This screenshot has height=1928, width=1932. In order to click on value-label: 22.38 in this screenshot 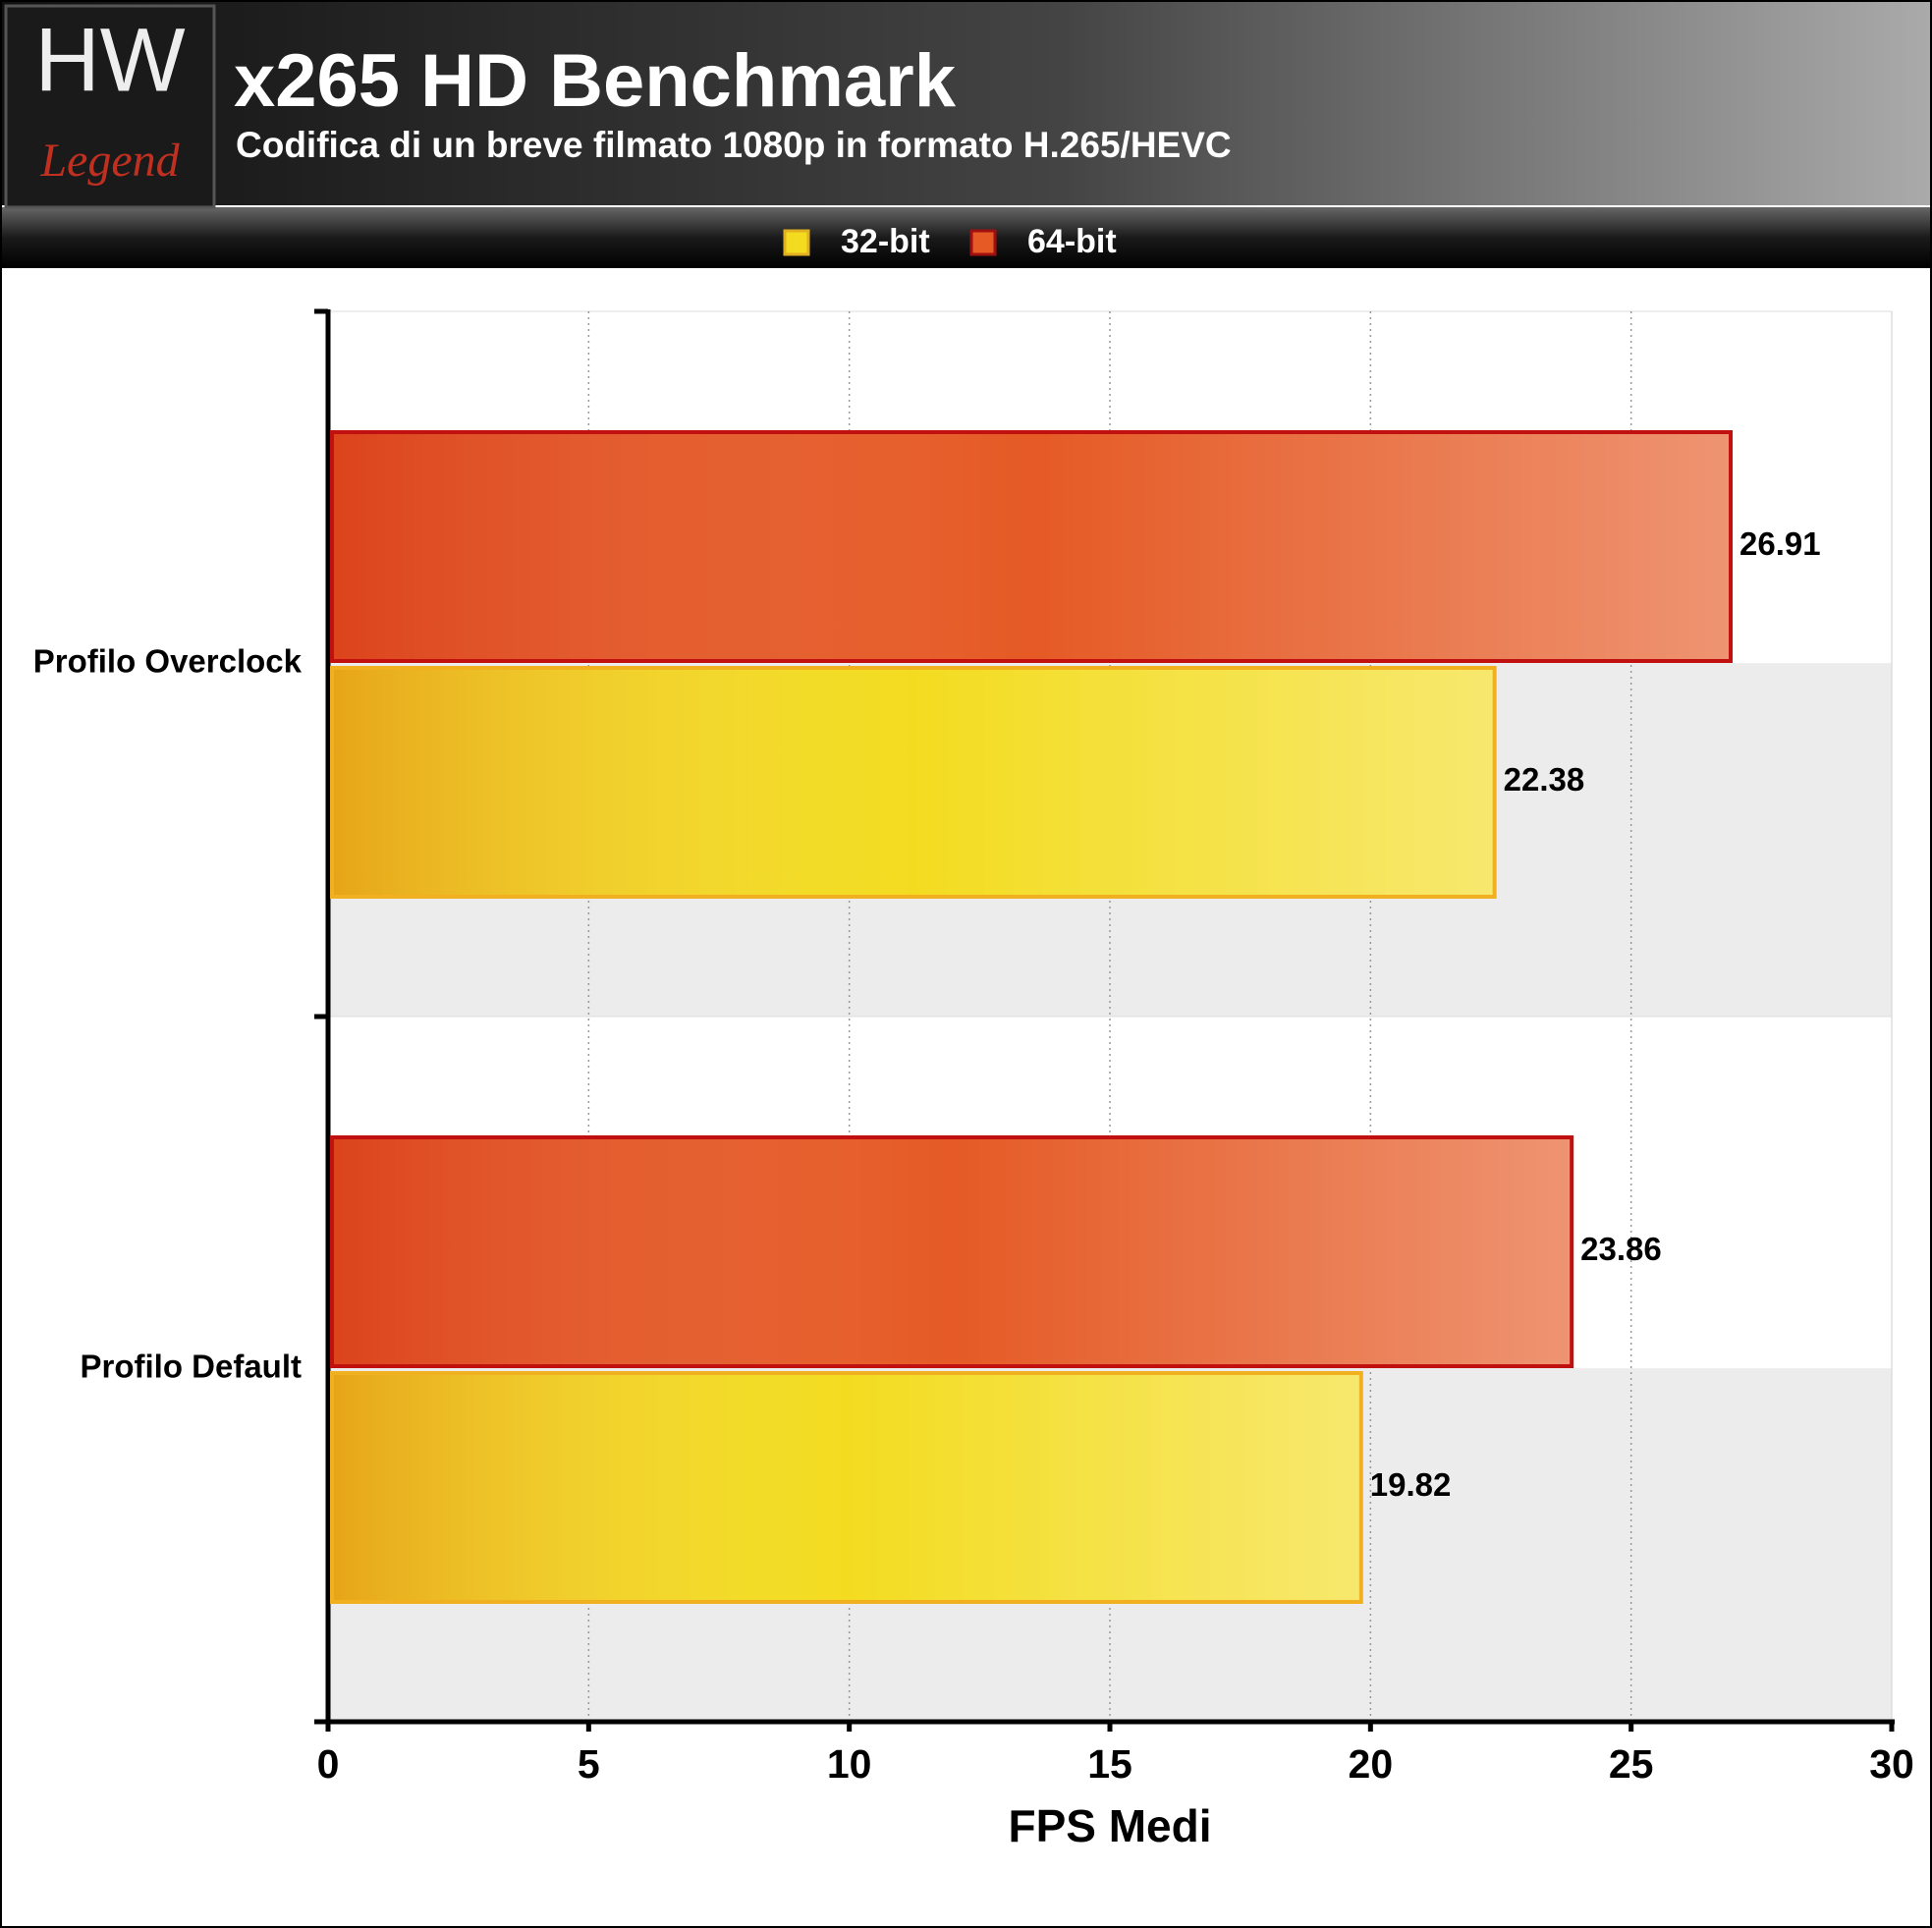, I will do `click(1544, 779)`.